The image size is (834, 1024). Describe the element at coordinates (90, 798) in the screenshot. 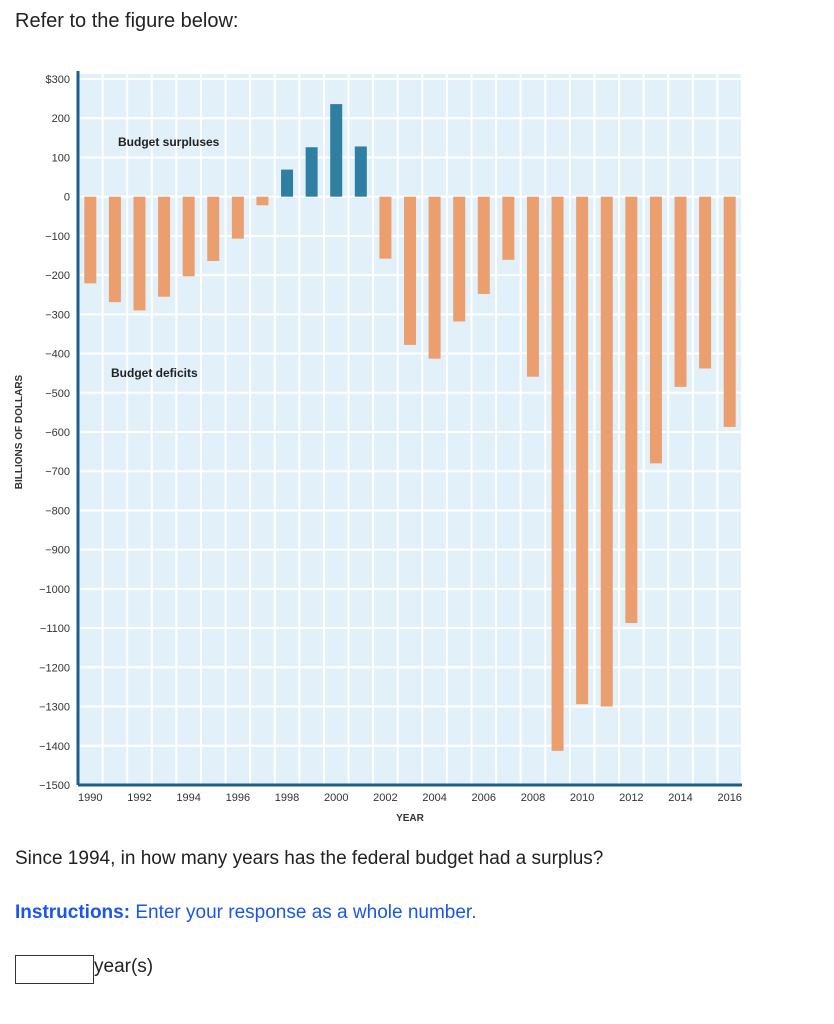

I see `x-tick-label: 1990` at that location.